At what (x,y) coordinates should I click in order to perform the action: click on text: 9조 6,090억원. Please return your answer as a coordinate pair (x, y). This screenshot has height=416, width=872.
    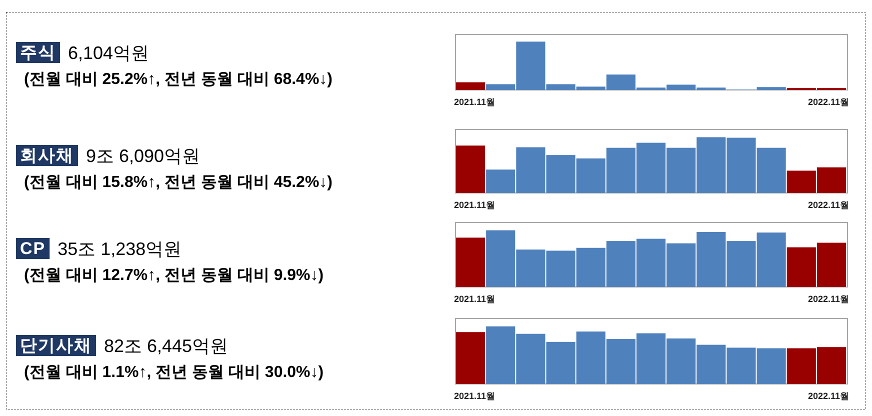
    Looking at the image, I should click on (143, 156).